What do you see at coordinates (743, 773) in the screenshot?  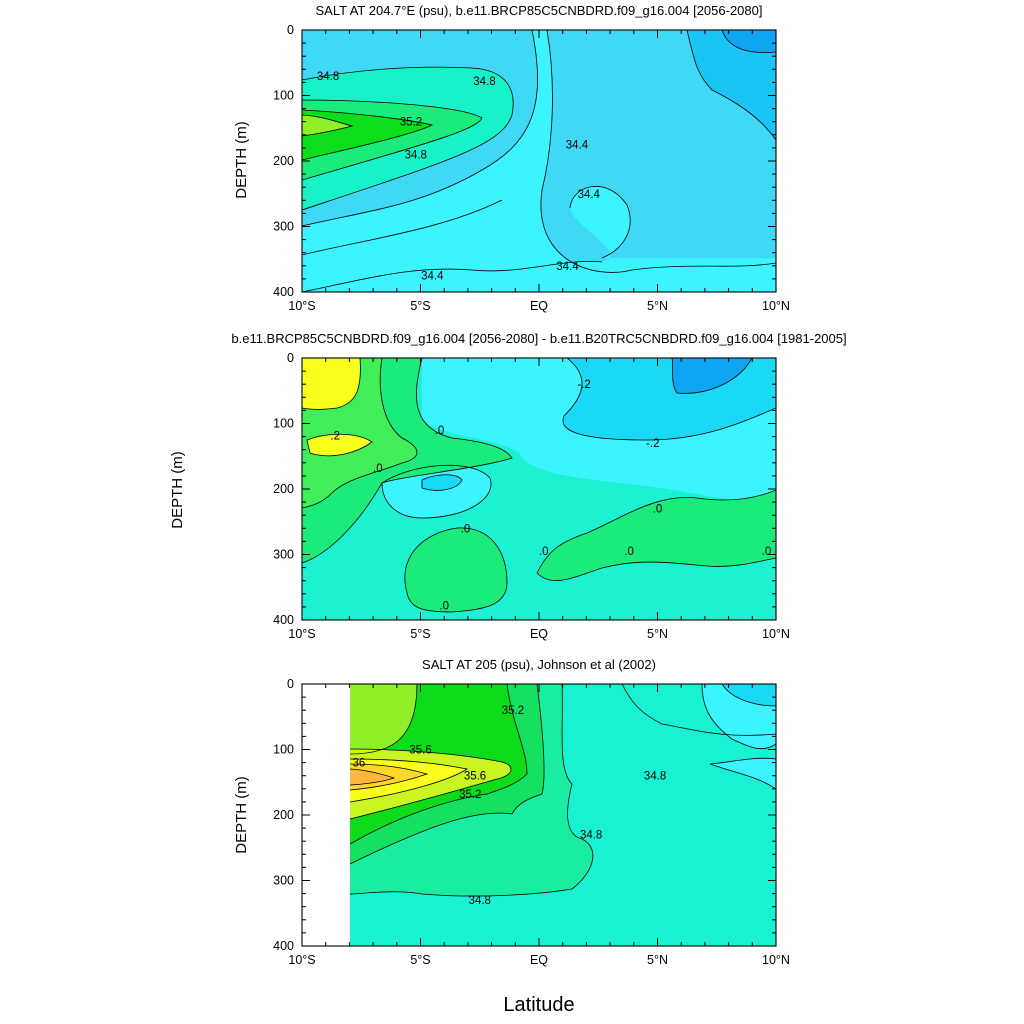 I see `panel-3-fill-34.4-34.6-ne2` at bounding box center [743, 773].